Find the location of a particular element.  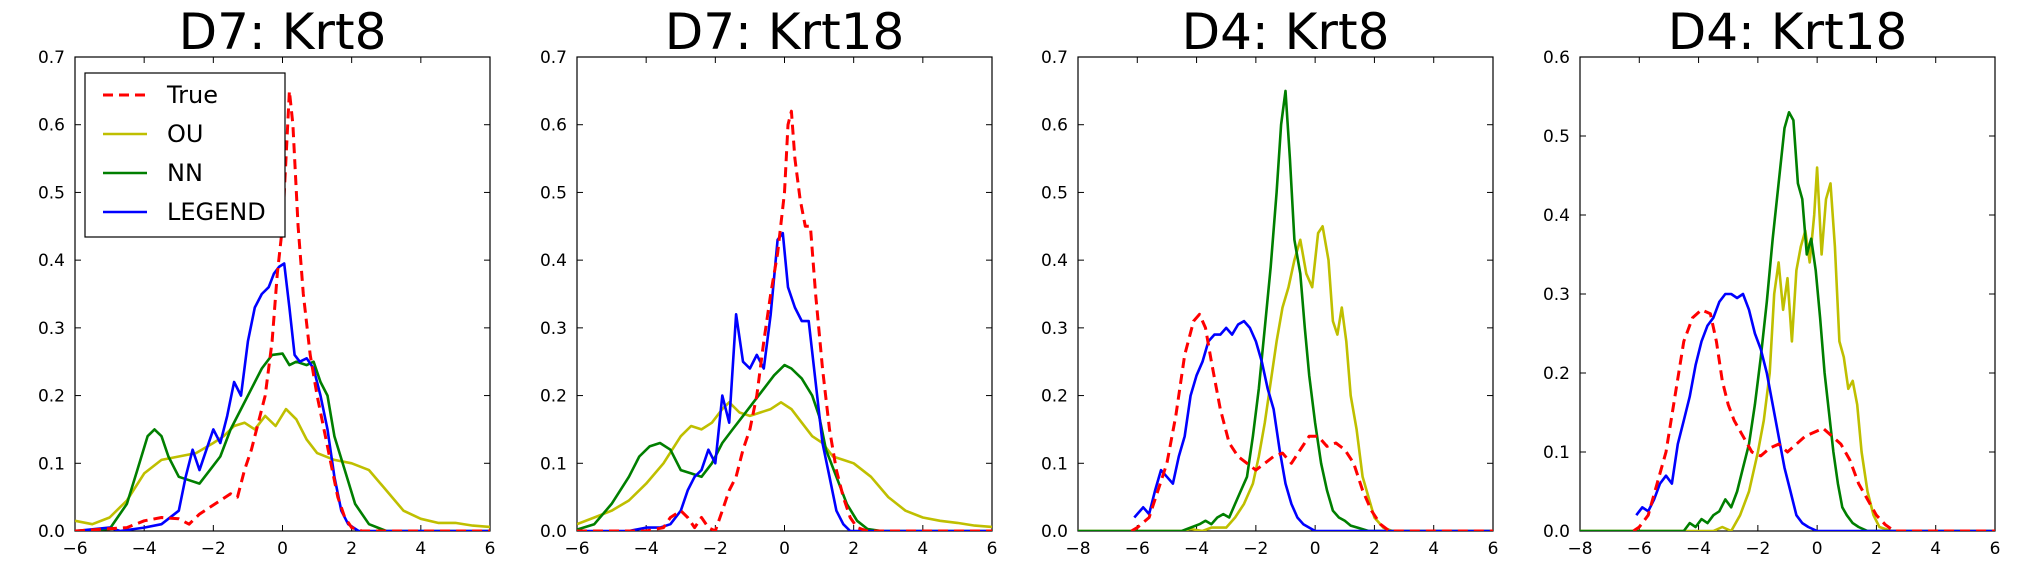

chart-title: D7: Krt18 is located at coordinates (785, 32).